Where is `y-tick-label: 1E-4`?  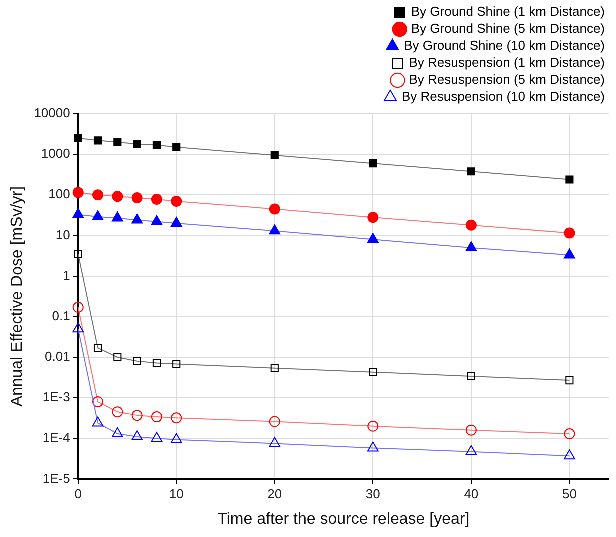 y-tick-label: 1E-4 is located at coordinates (56, 438).